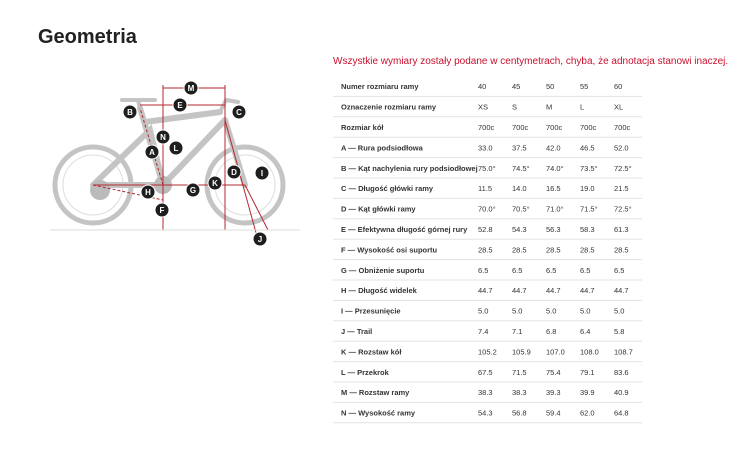 This screenshot has height=450, width=750. What do you see at coordinates (621, 392) in the screenshot?
I see `cell-value: 40.9` at bounding box center [621, 392].